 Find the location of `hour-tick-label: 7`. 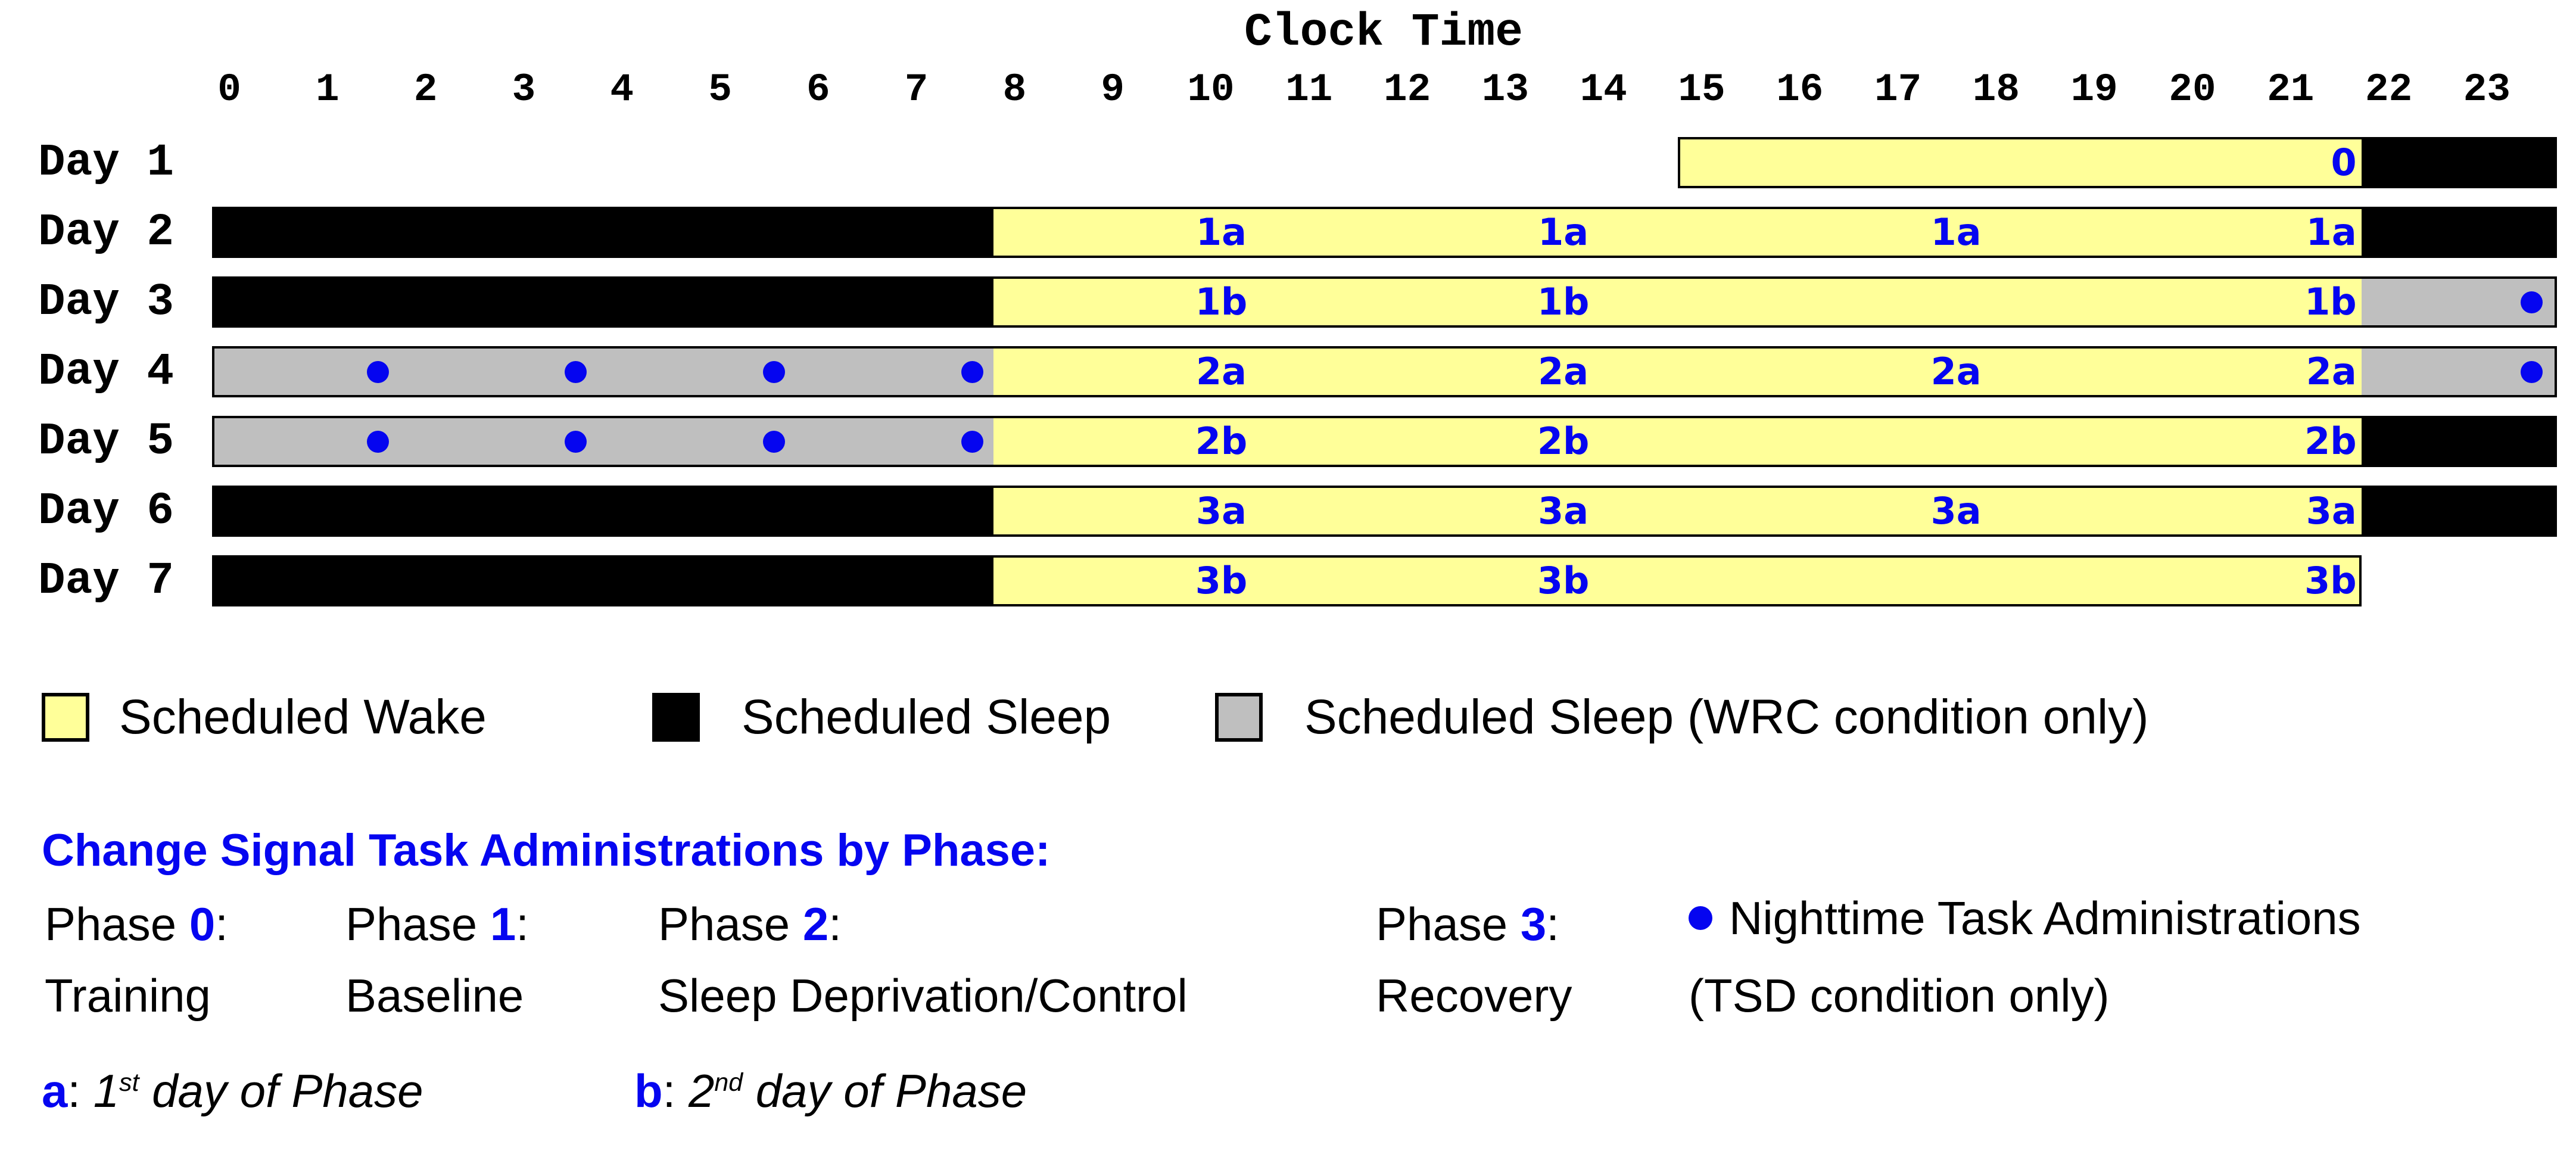

hour-tick-label: 7 is located at coordinates (916, 89).